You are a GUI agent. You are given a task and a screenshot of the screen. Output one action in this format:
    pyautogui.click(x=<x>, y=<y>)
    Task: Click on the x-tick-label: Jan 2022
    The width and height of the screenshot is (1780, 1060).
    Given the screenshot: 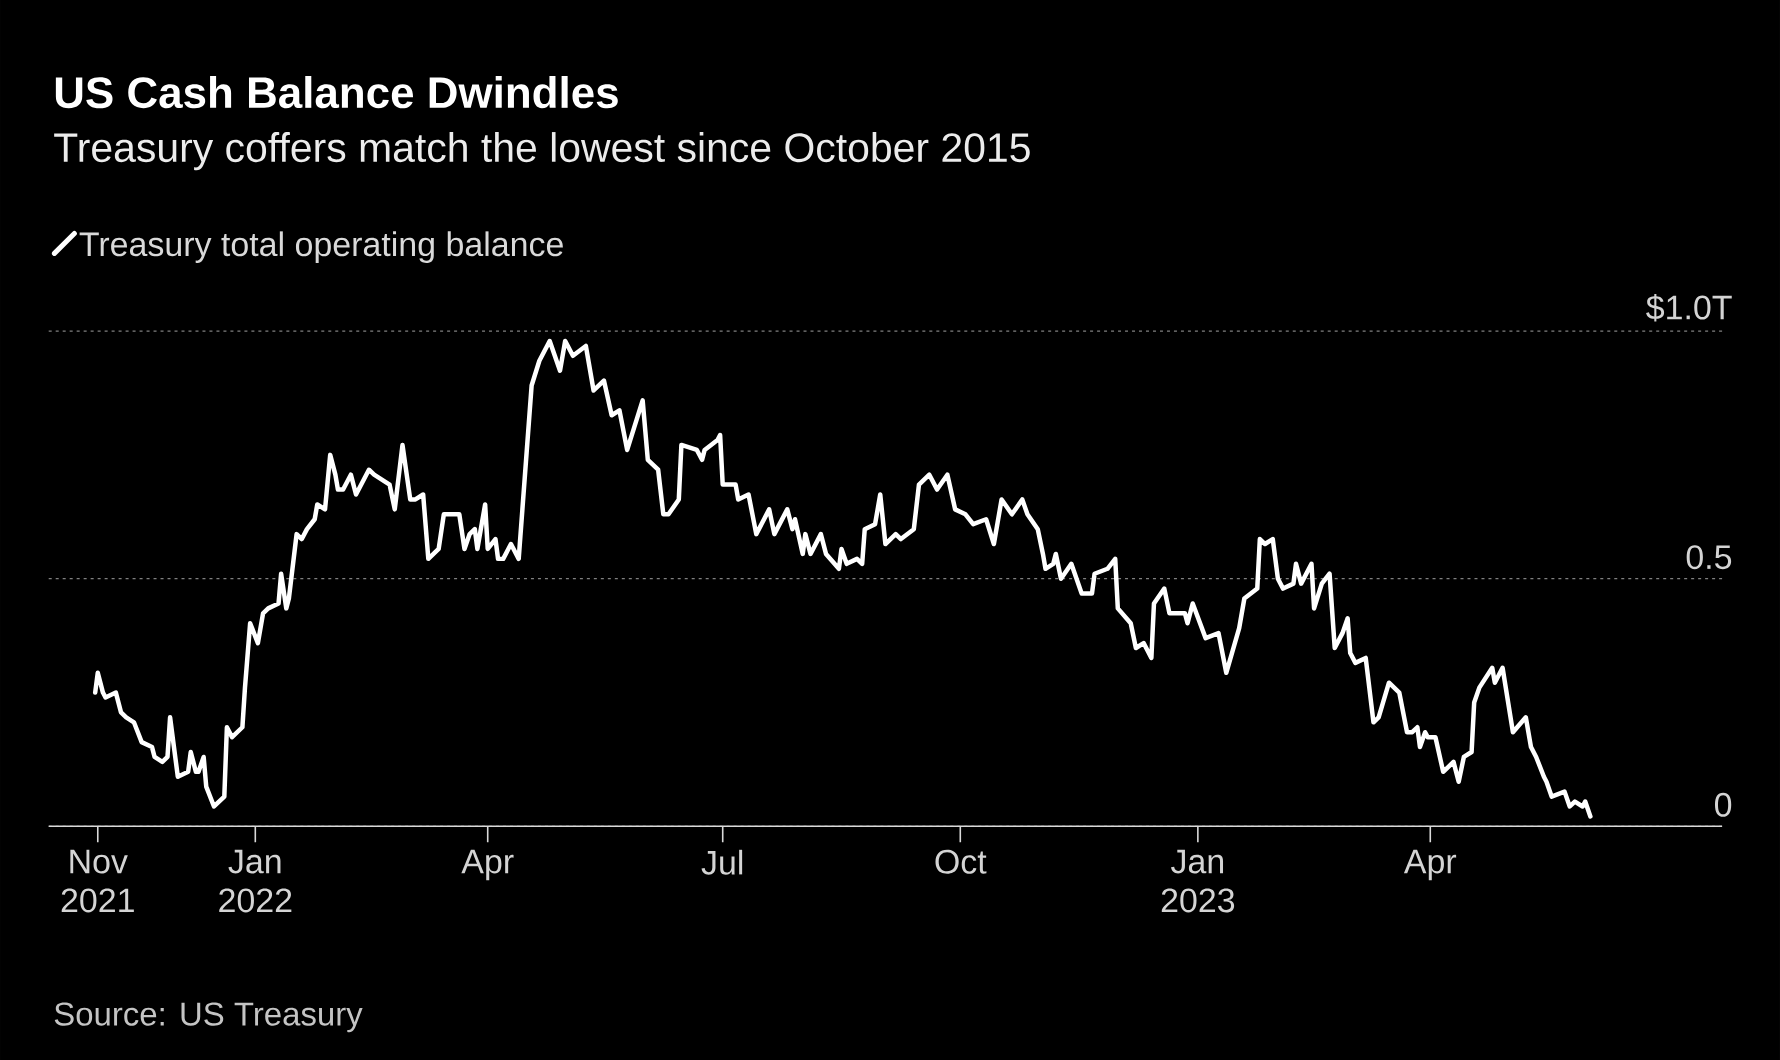 What is the action you would take?
    pyautogui.click(x=255, y=881)
    